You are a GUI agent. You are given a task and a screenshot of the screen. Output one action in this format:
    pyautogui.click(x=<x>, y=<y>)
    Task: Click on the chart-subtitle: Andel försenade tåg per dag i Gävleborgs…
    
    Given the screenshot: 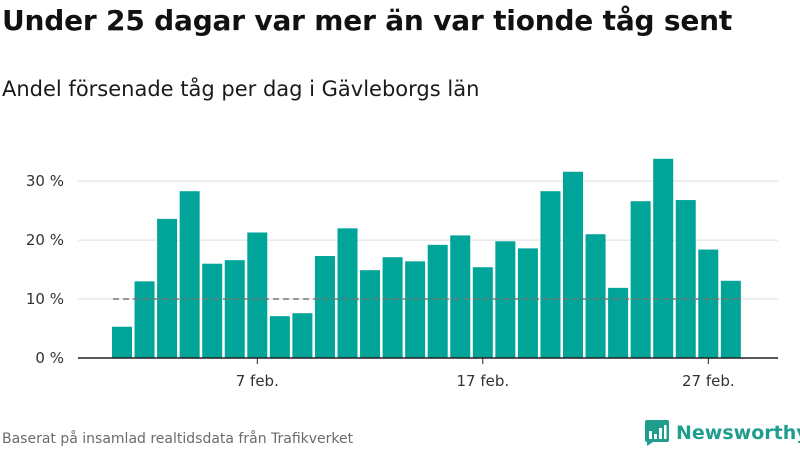 What is the action you would take?
    pyautogui.click(x=241, y=89)
    